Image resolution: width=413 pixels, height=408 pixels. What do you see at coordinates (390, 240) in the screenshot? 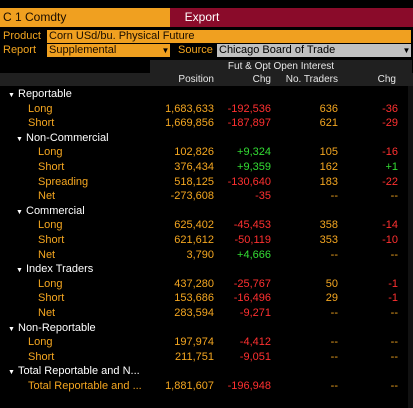
I see `cell-chg2: -10` at bounding box center [390, 240].